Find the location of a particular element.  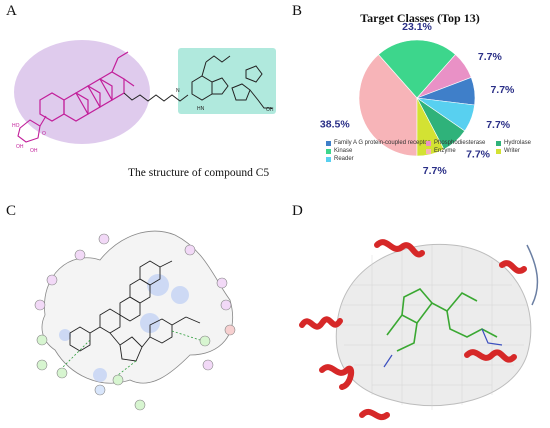

legend-label: Reader is located at coordinates (344, 159).